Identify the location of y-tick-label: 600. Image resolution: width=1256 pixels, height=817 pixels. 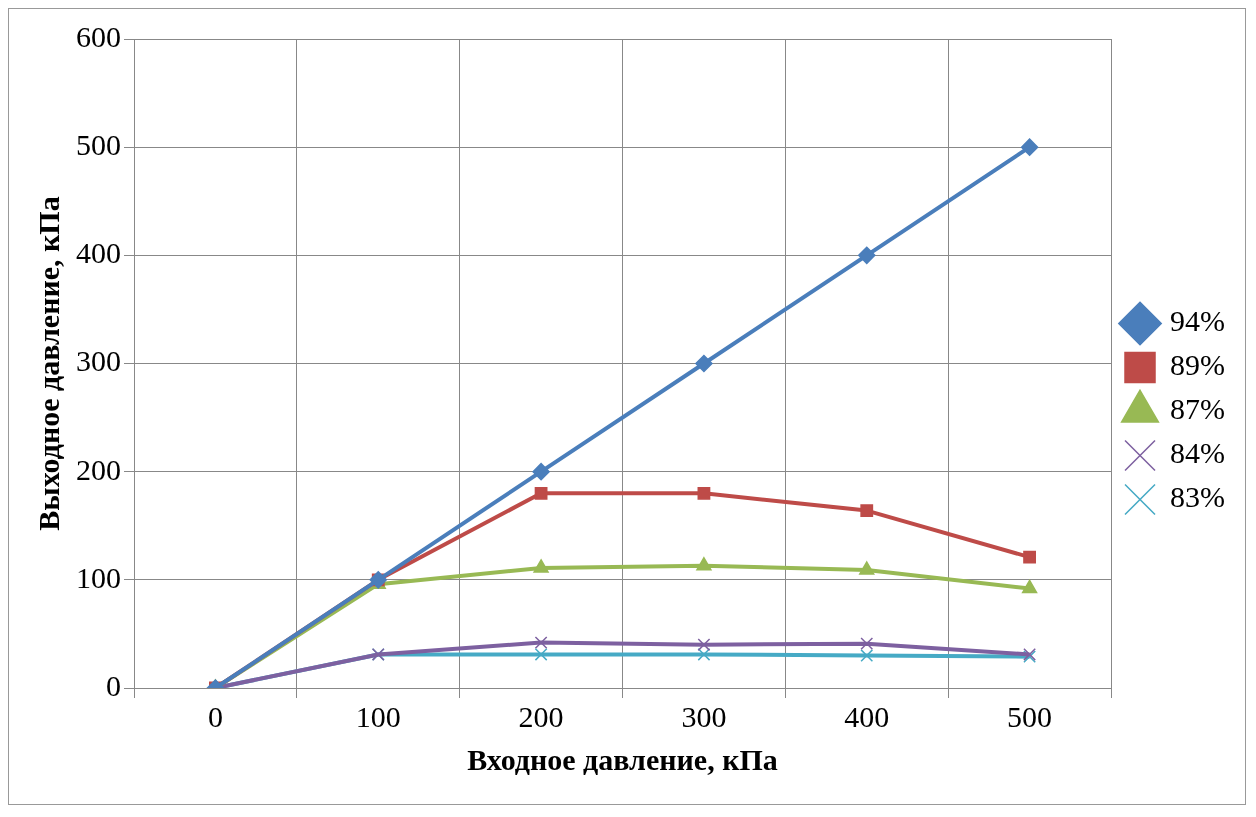
(98, 36).